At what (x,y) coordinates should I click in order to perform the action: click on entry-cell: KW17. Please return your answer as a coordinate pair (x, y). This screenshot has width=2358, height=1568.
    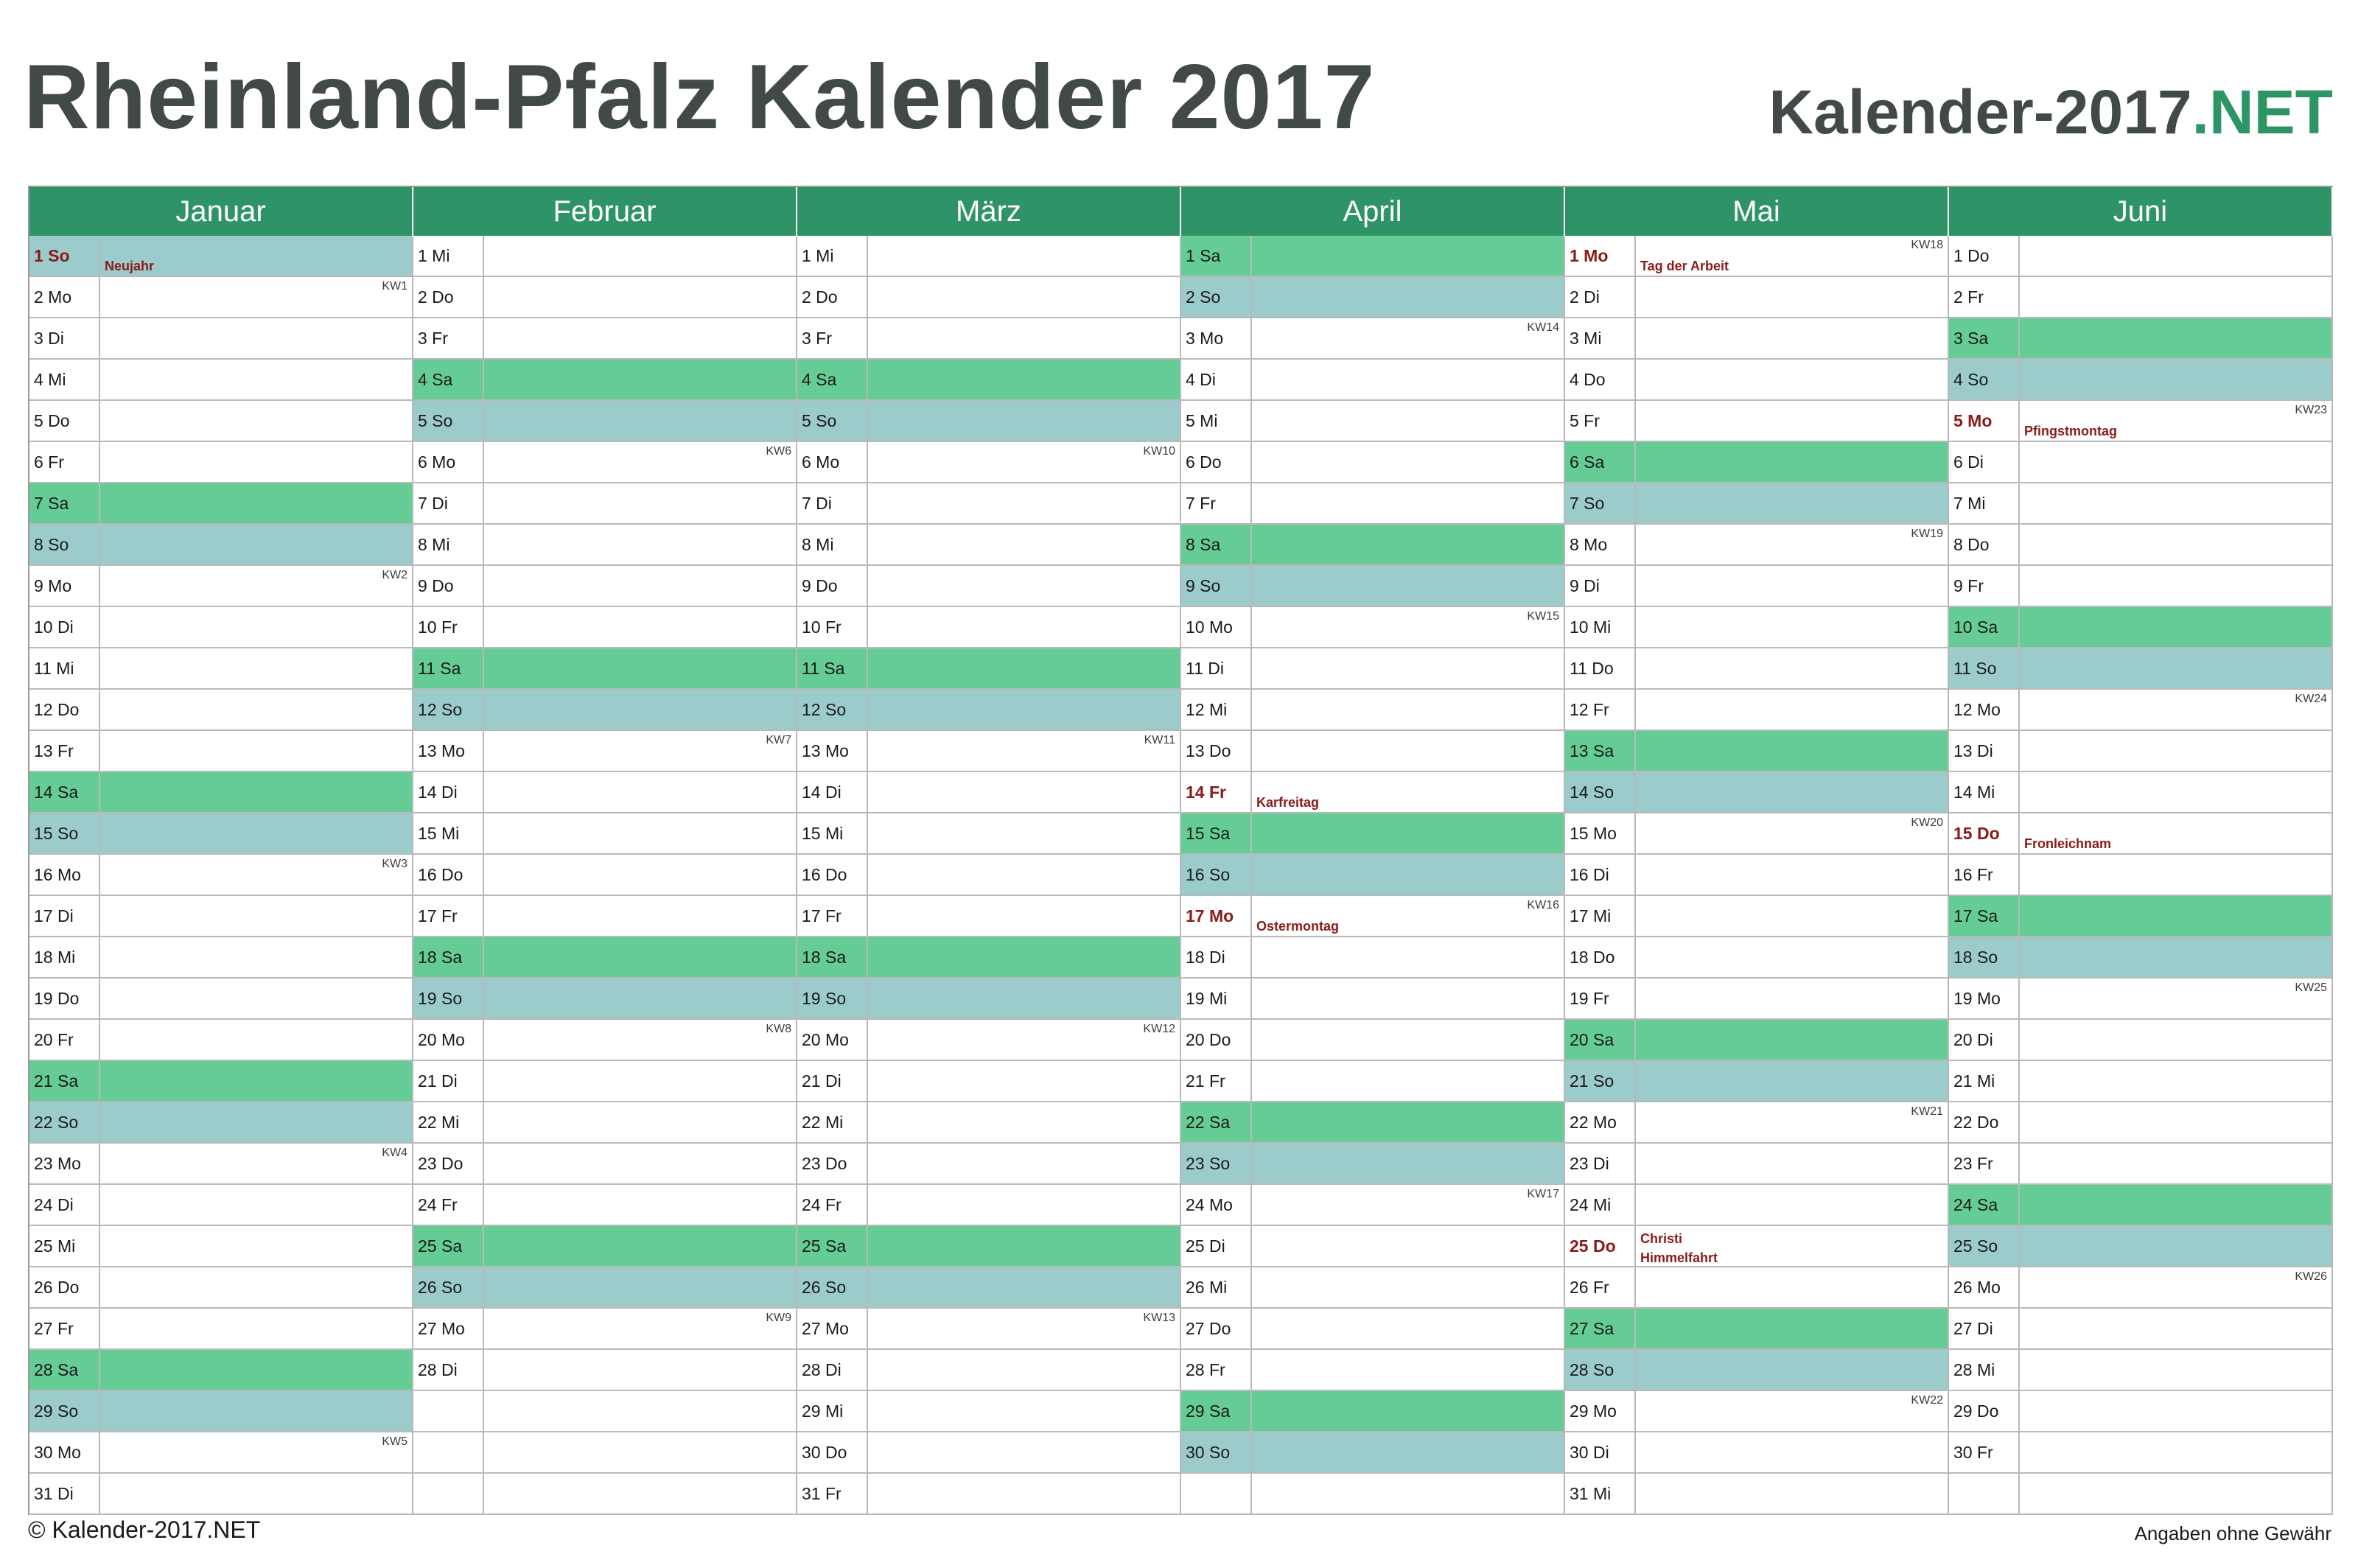
    Looking at the image, I should click on (1408, 1205).